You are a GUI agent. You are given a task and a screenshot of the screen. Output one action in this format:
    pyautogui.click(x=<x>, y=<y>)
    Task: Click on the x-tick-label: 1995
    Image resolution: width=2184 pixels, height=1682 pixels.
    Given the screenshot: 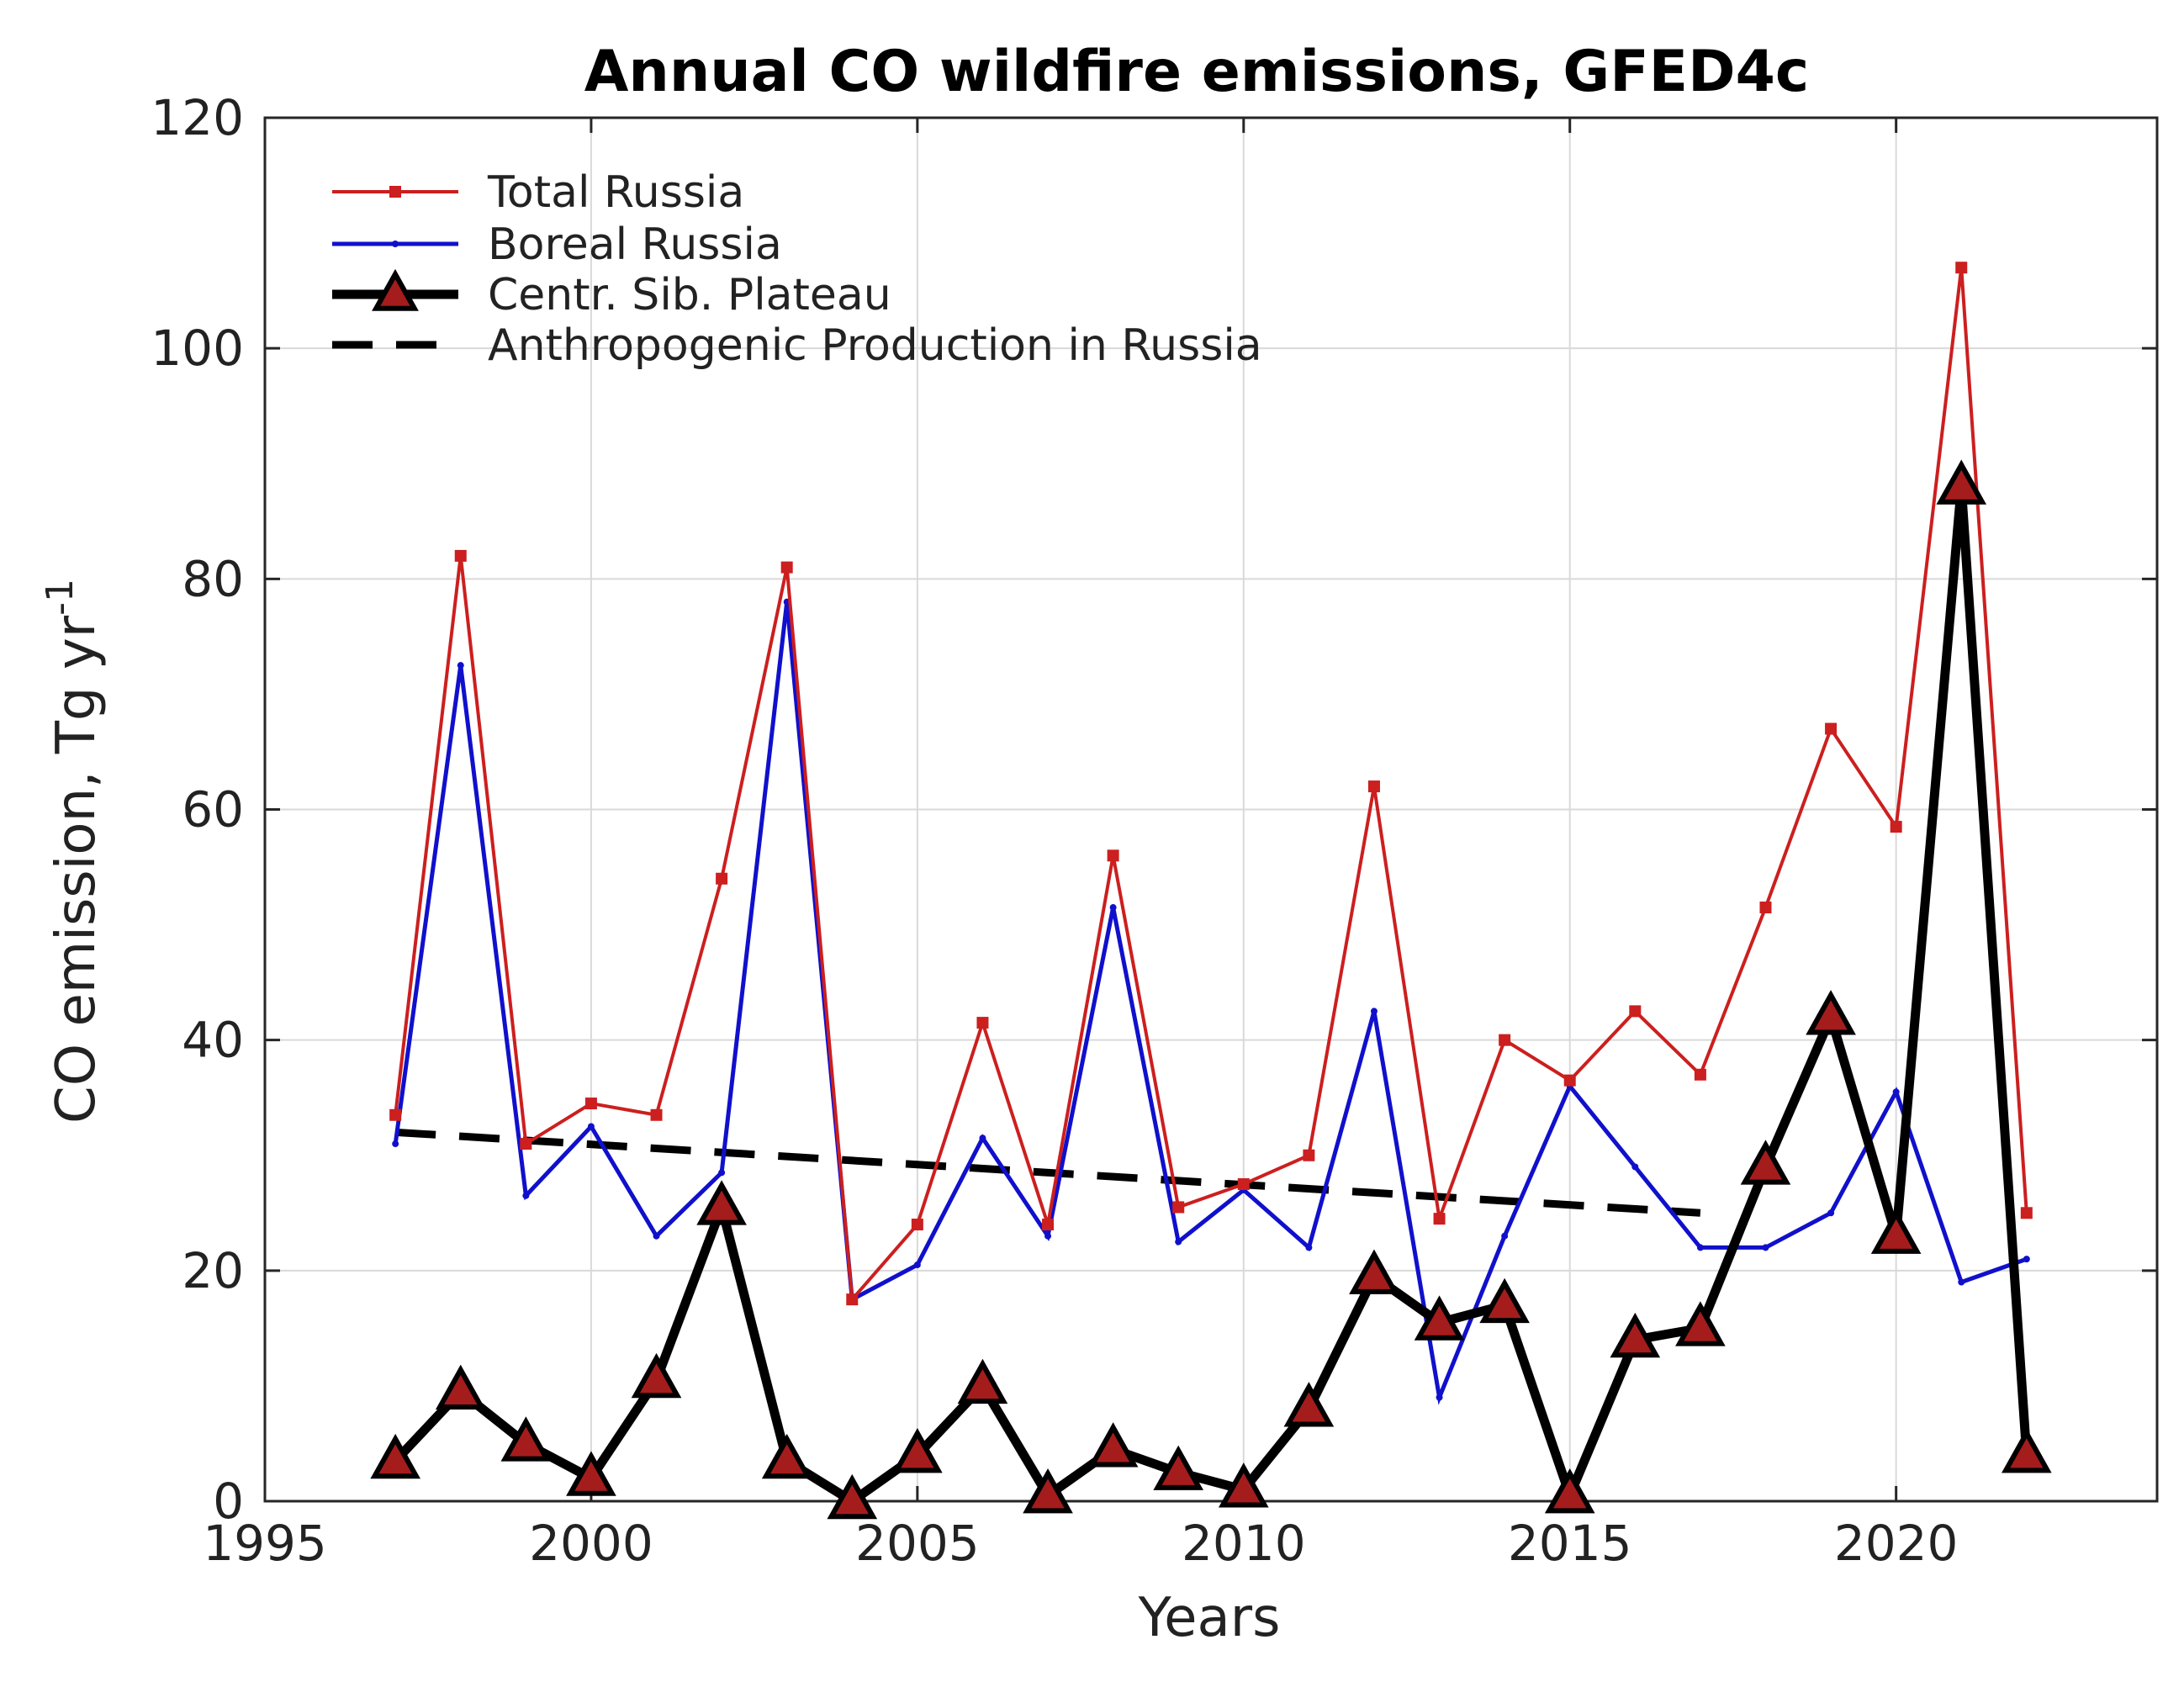 What is the action you would take?
    pyautogui.click(x=265, y=1543)
    